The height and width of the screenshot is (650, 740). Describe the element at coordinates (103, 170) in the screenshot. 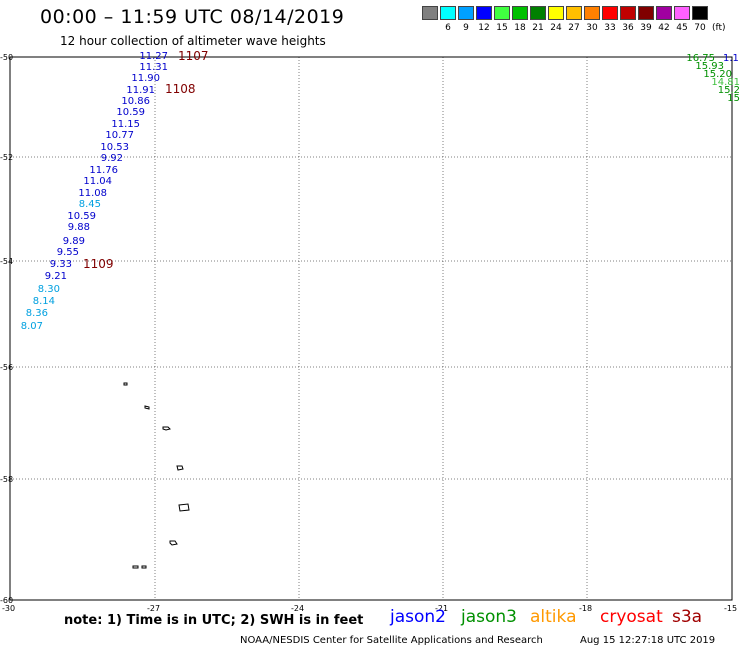

I see `swh-value: 11.76` at that location.